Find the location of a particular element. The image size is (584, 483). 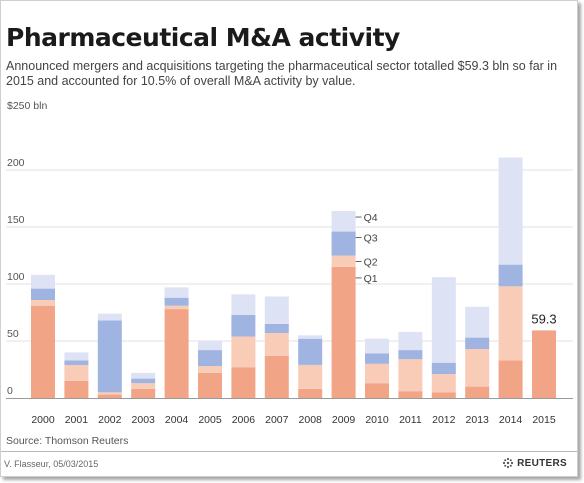

x-tick-label: 2008 is located at coordinates (311, 420).